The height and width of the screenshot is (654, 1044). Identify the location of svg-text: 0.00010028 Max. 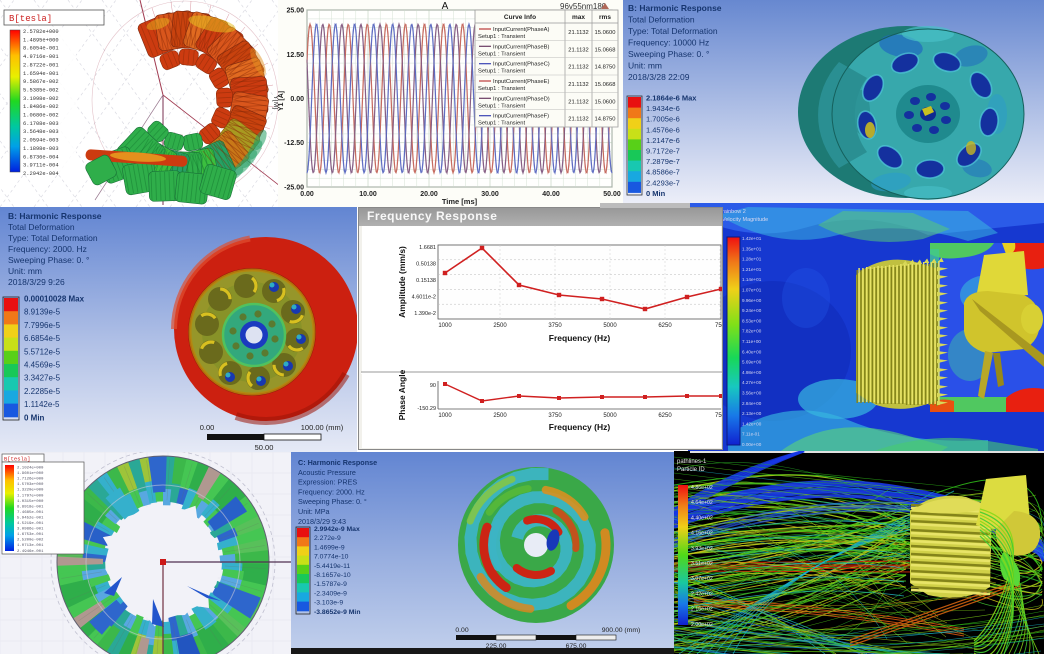
(54, 299).